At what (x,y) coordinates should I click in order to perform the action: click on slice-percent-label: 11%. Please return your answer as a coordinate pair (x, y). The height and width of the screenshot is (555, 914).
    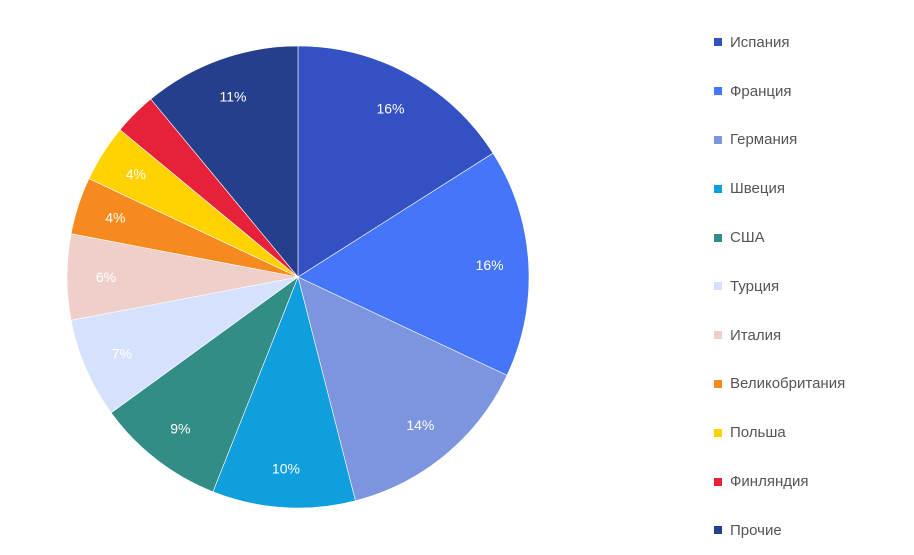
    Looking at the image, I should click on (232, 96).